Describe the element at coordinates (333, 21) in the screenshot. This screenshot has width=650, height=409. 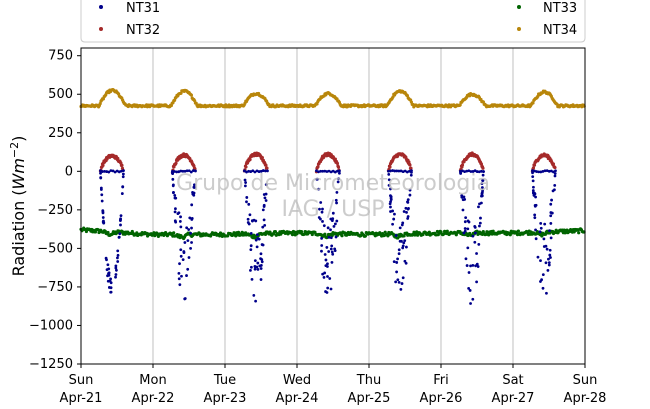
I see `legend: NT31 NT32 NT33 NT34` at that location.